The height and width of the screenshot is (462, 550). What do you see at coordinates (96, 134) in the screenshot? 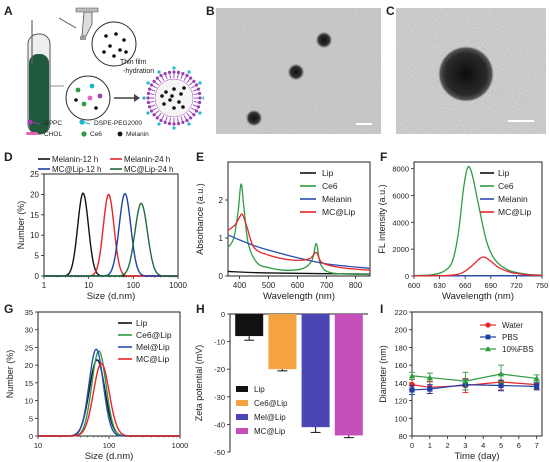
I see `legend-ce6: Ce6` at bounding box center [96, 134].